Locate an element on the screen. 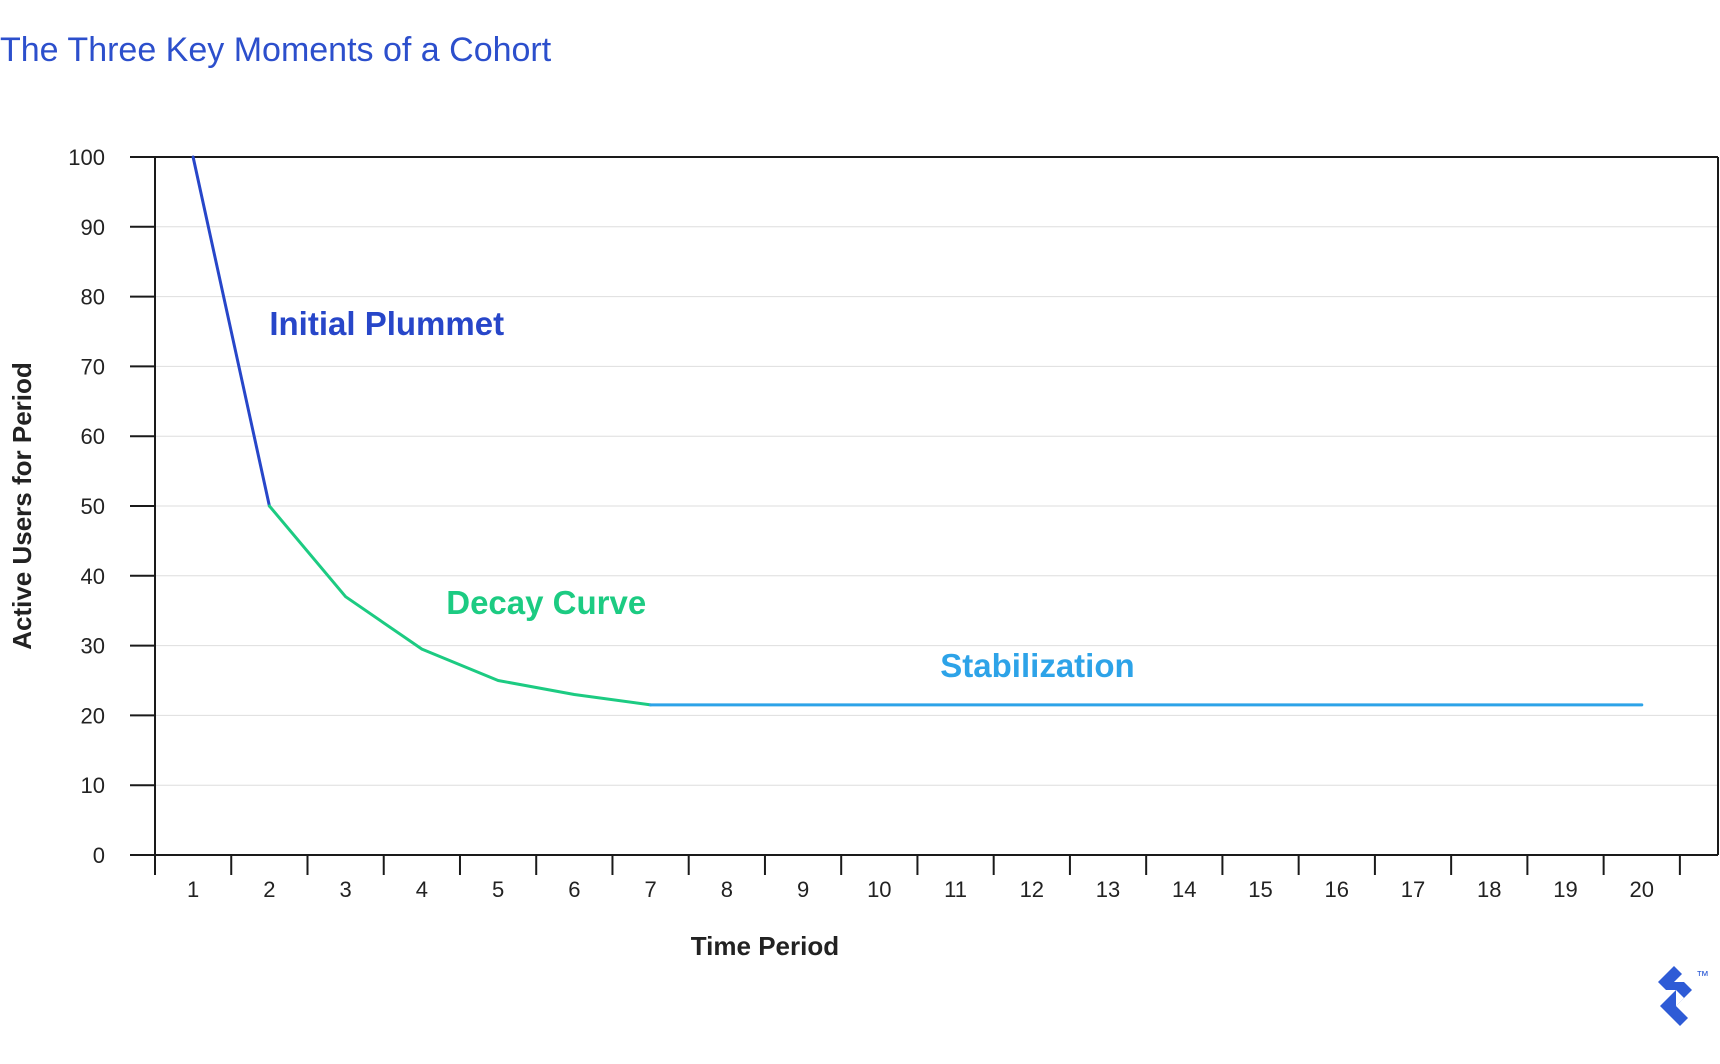 Image resolution: width=1720 pixels, height=1064 pixels. x-tick-label: 10 is located at coordinates (879, 889).